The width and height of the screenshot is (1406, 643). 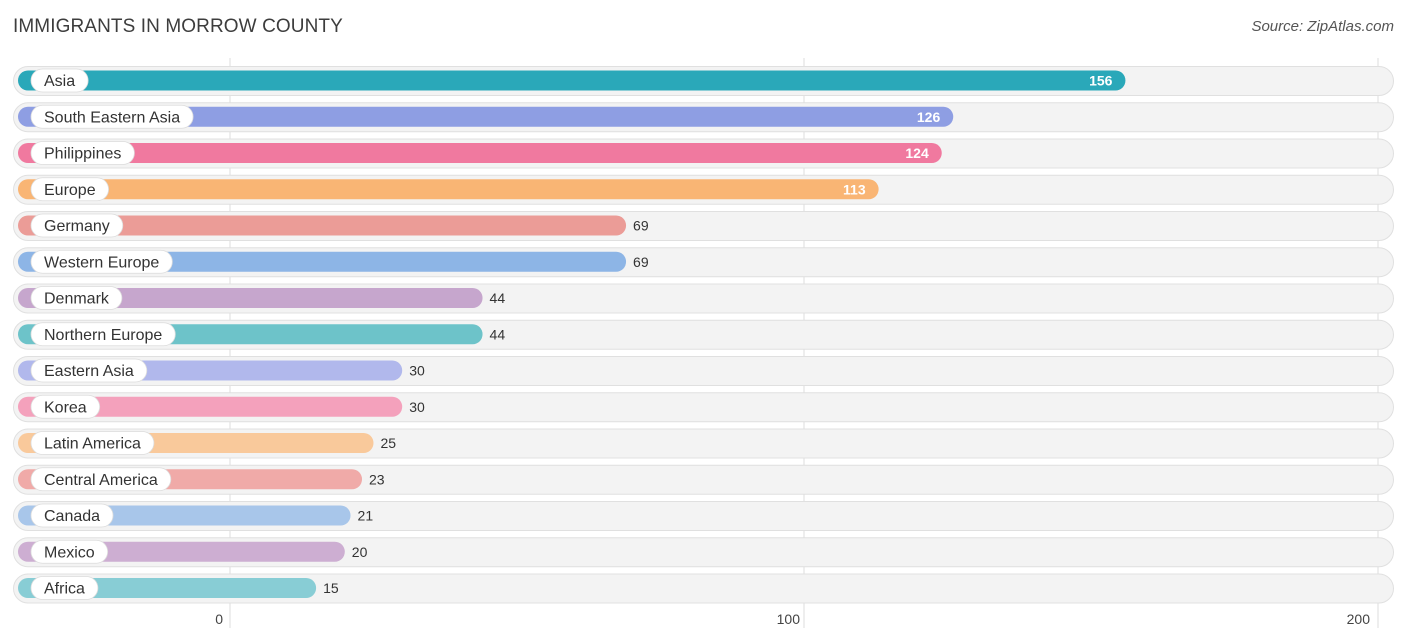 I want to click on category-label: Asia, so click(x=59, y=81).